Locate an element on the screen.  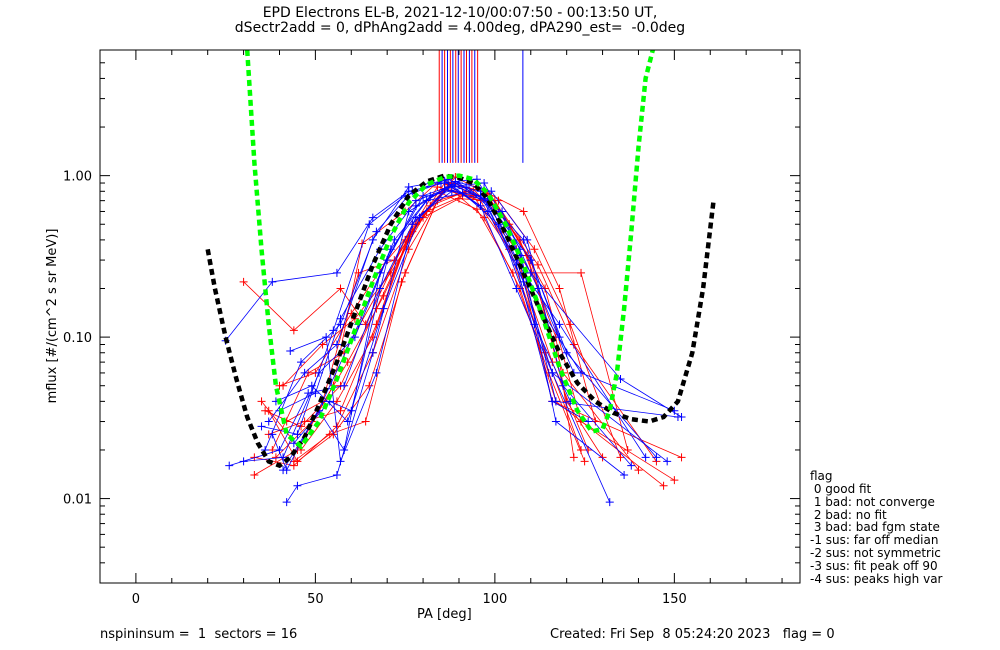
legend-item: 2 bad: no fit is located at coordinates (848, 514).